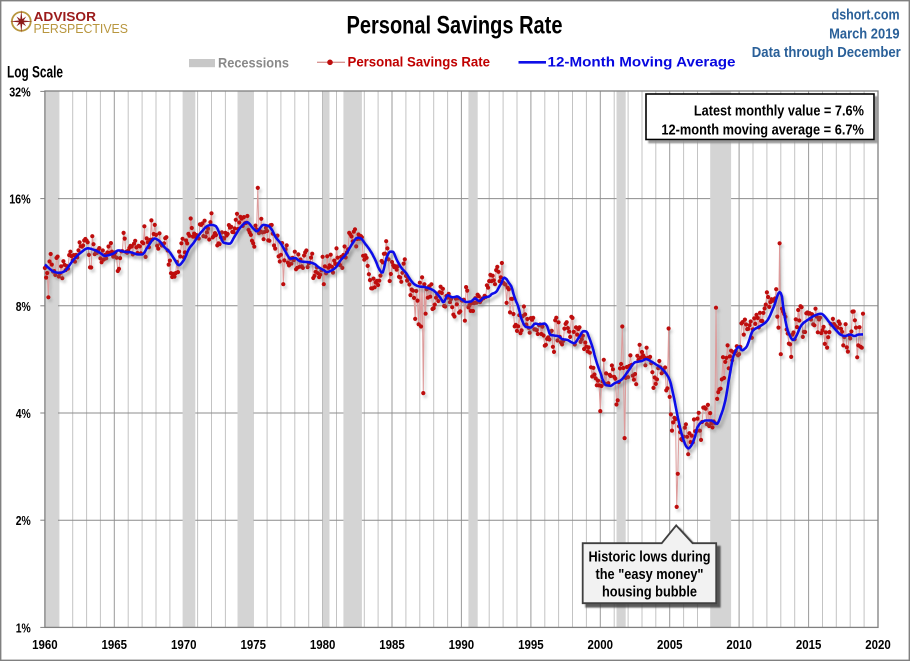 The image size is (910, 666). What do you see at coordinates (809, 644) in the screenshot?
I see `svg-text: 2015` at bounding box center [809, 644].